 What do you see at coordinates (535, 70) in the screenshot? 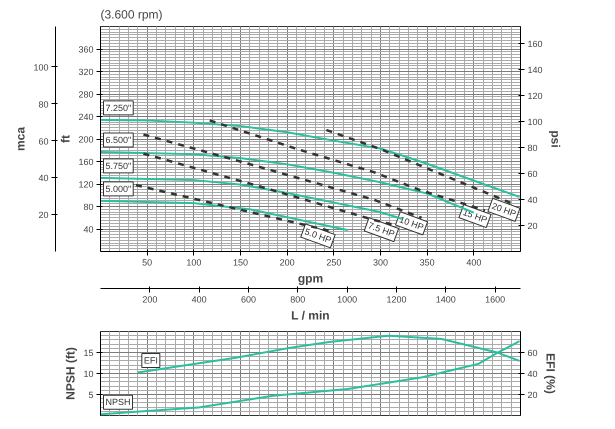
I see `y3-tick-label: 140` at bounding box center [535, 70].